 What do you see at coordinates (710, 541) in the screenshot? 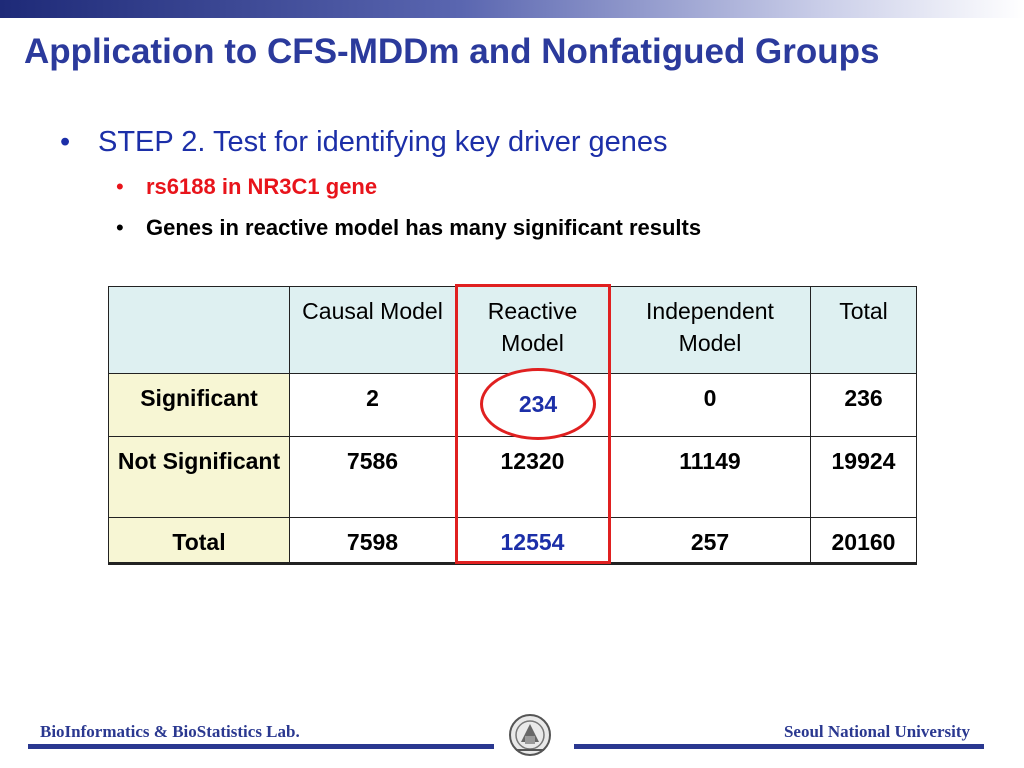
I see `cell-total-independent: 257` at bounding box center [710, 541].